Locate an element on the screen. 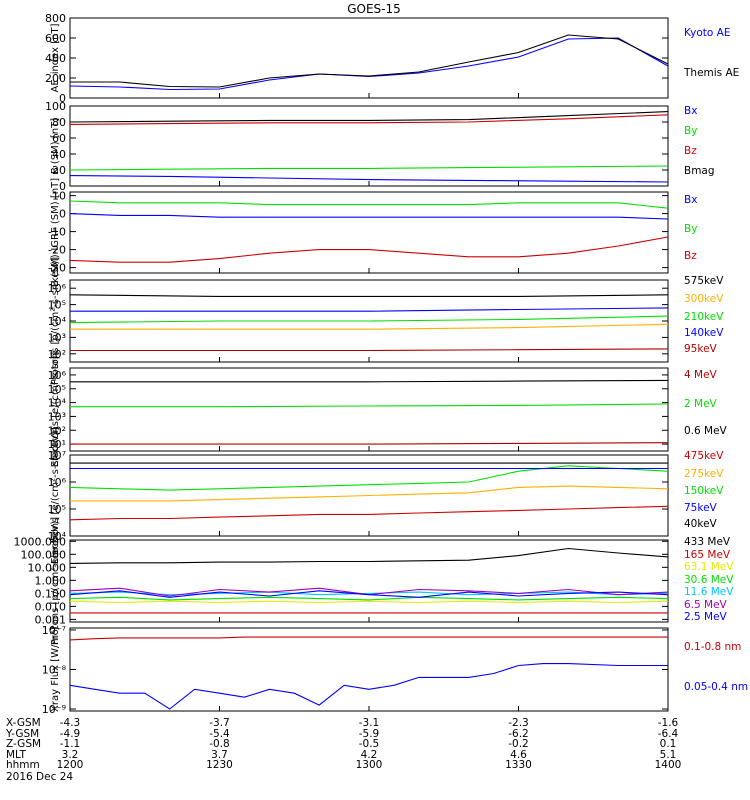 The image size is (750, 800). series-line-themis-ae is located at coordinates (369, 61).